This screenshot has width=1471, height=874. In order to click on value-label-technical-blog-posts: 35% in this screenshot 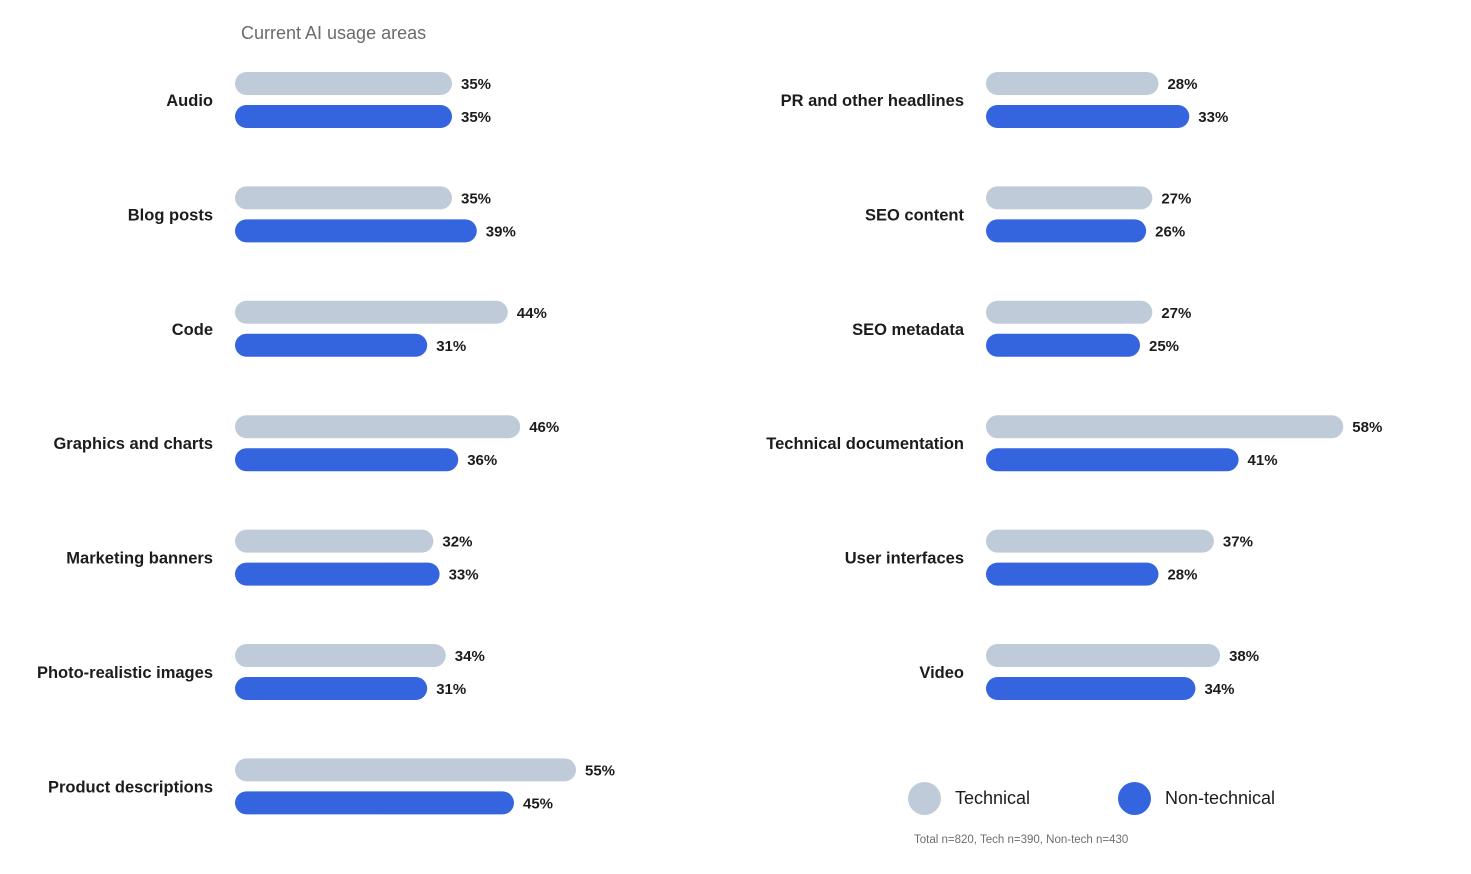, I will do `click(476, 198)`.